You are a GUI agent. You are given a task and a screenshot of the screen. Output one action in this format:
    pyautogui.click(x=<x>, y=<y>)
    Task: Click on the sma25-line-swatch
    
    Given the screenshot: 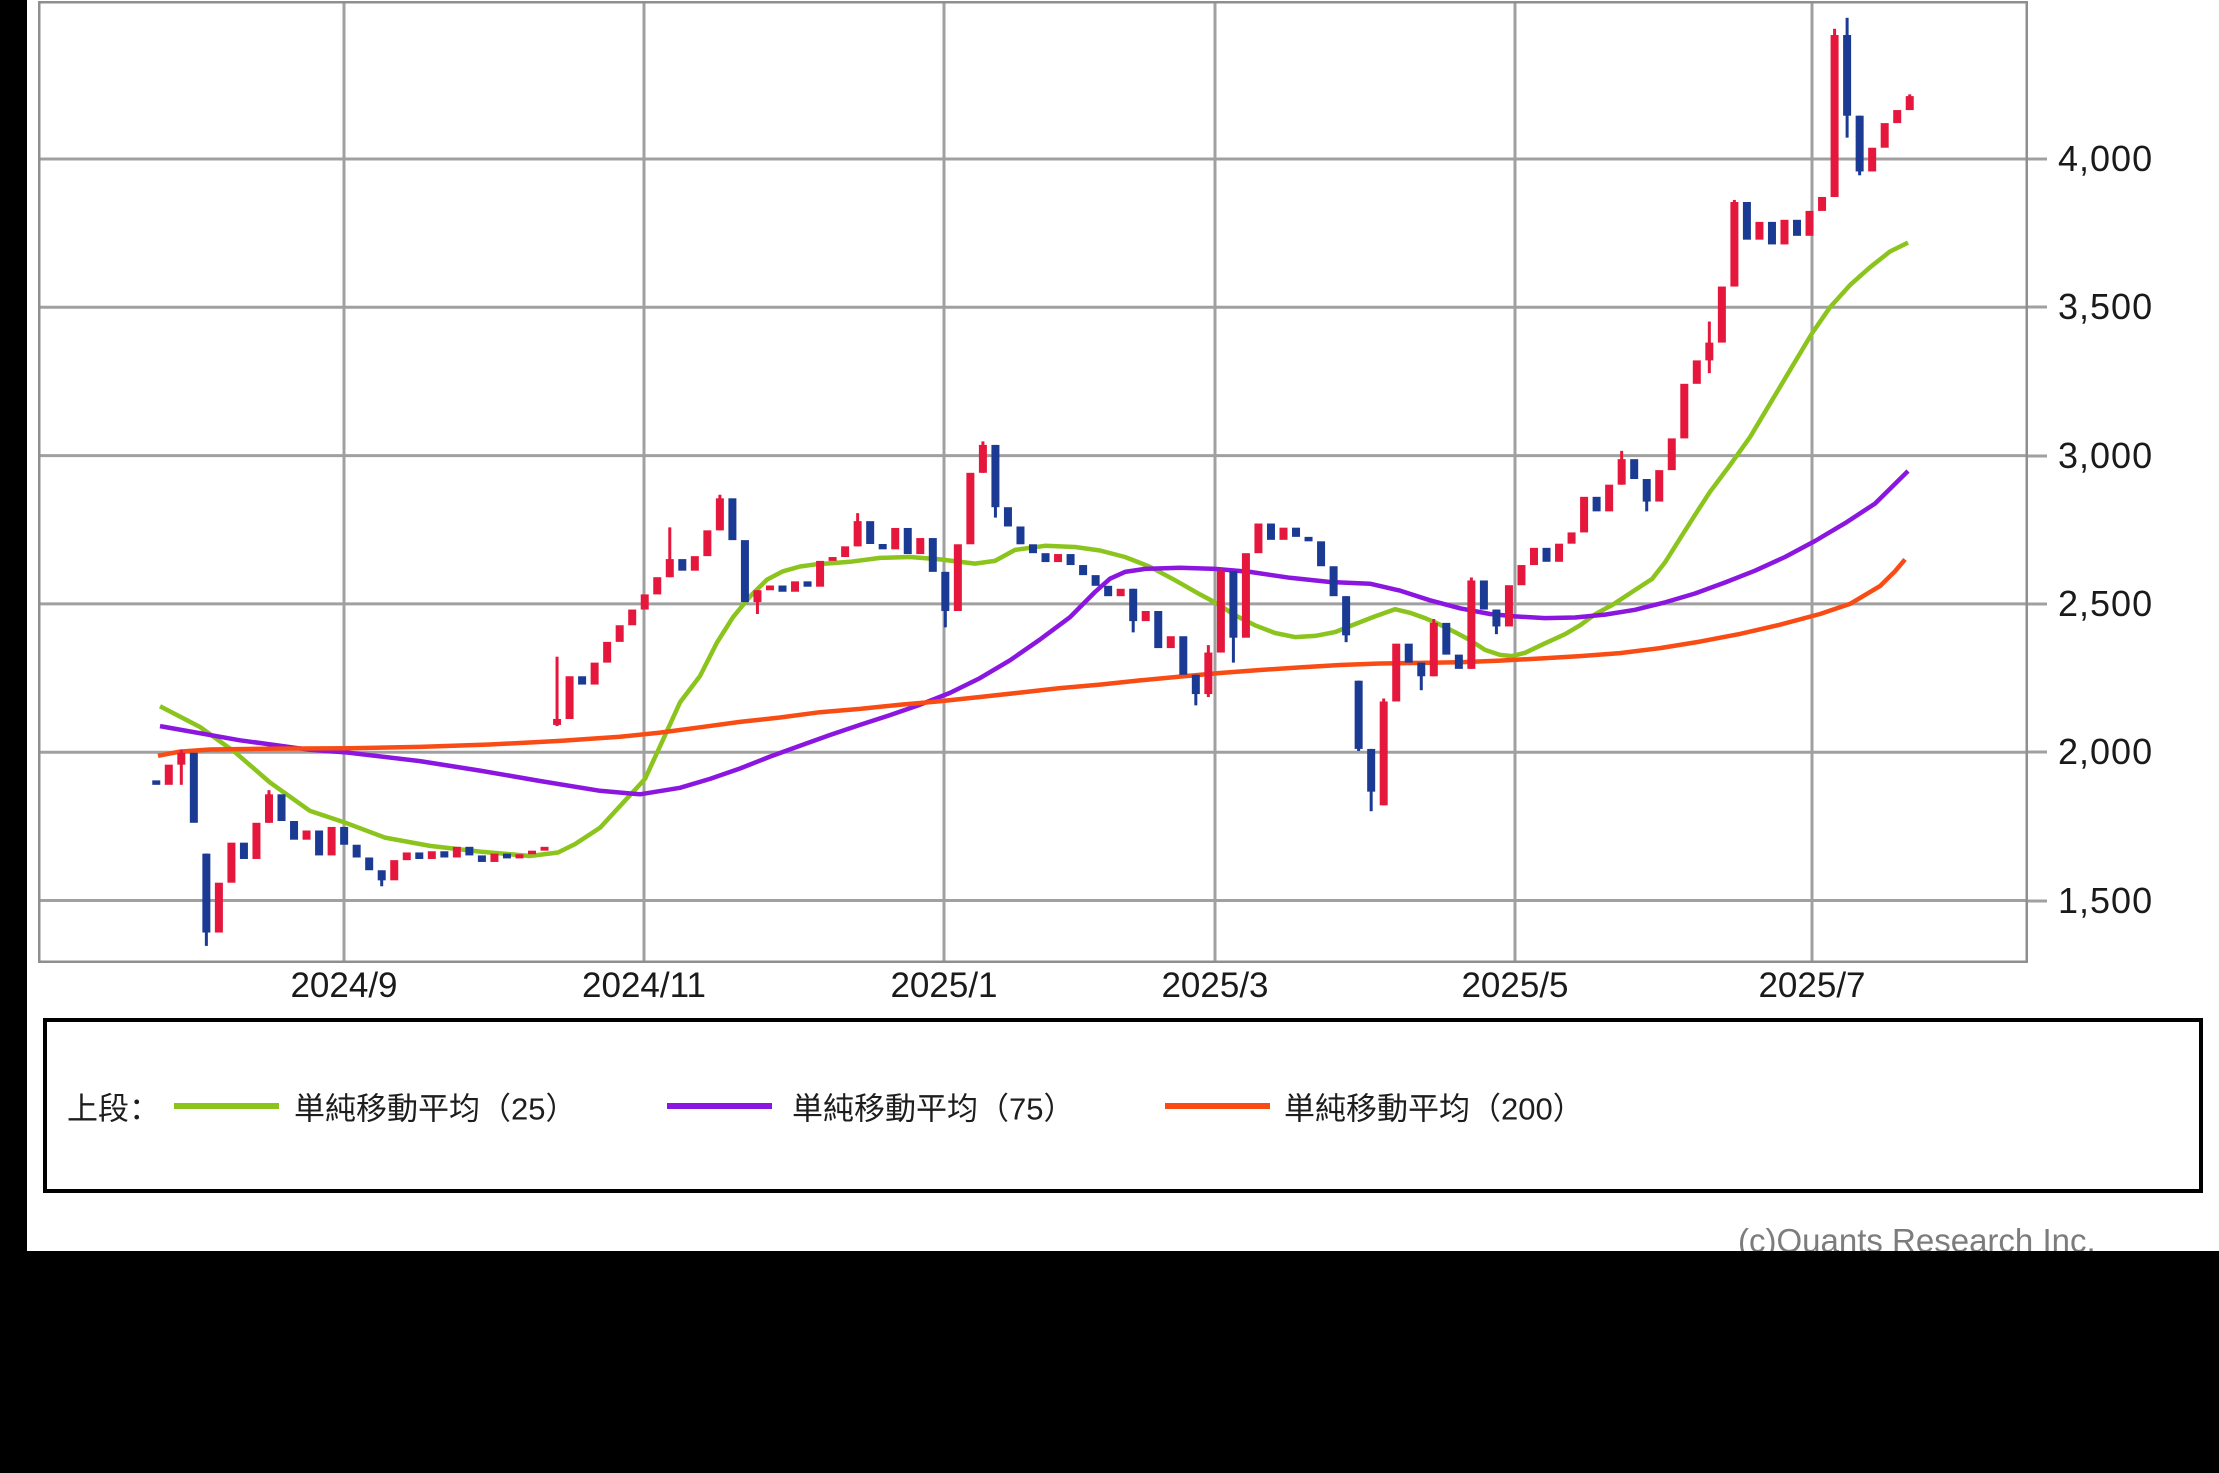 What is the action you would take?
    pyautogui.click(x=226, y=1105)
    